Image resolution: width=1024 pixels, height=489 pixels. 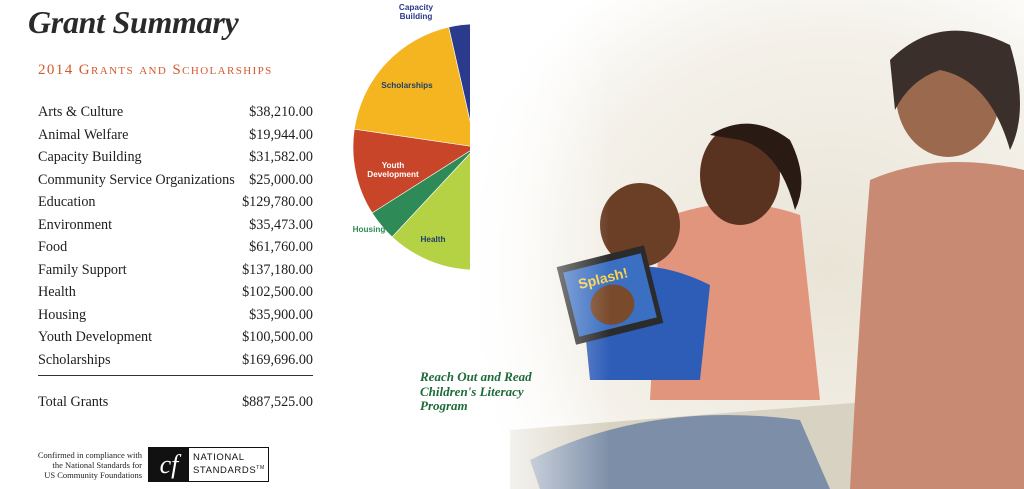 What do you see at coordinates (369, 229) in the screenshot?
I see `pie-label-housing: Housing` at bounding box center [369, 229].